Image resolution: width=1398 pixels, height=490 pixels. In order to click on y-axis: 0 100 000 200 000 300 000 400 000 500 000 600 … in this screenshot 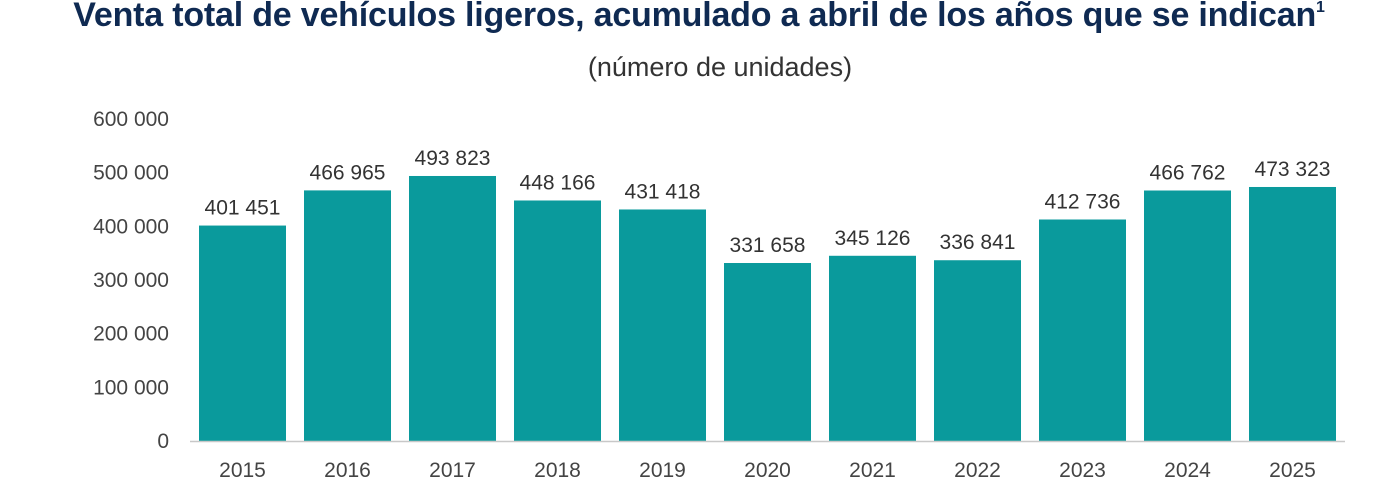, I will do `click(131, 280)`.